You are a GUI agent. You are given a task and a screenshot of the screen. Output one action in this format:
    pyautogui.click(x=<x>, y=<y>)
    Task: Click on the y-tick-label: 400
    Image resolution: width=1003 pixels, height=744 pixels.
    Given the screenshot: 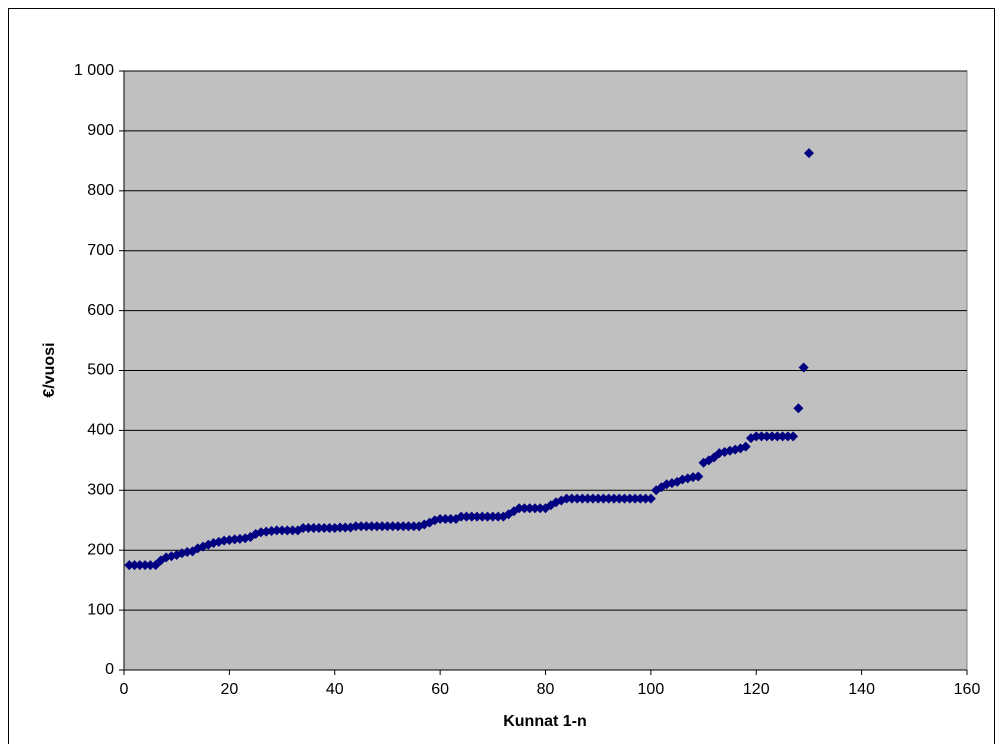 What is the action you would take?
    pyautogui.click(x=100, y=430)
    